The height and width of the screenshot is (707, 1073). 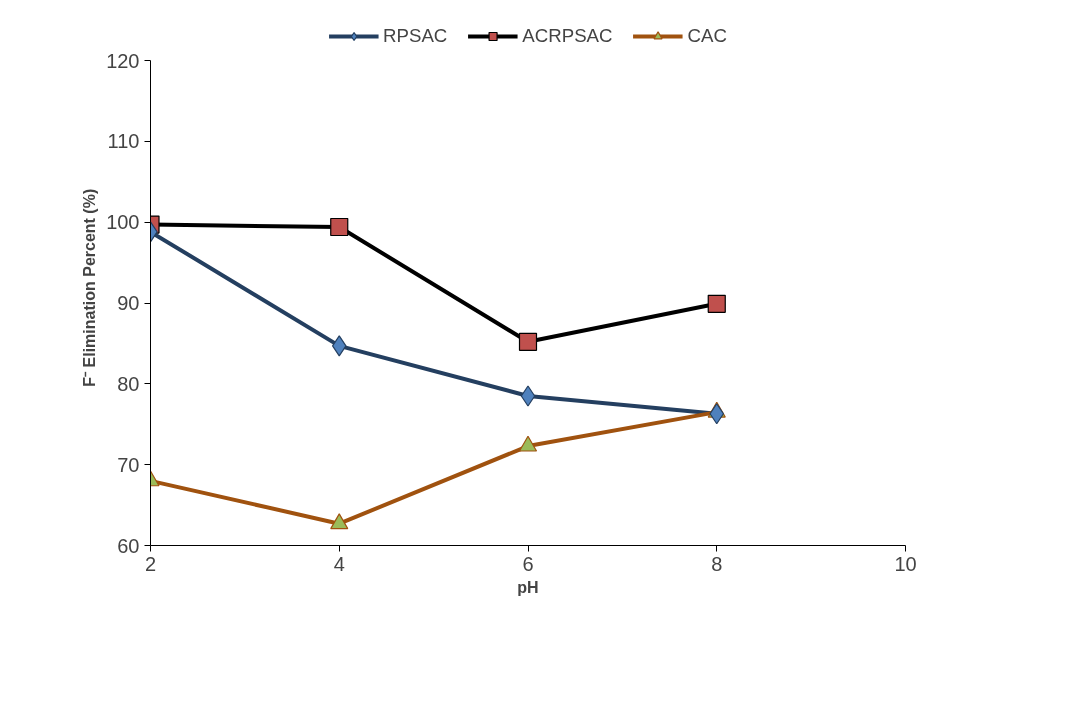 I want to click on x-tick-label: 2, so click(x=150, y=563).